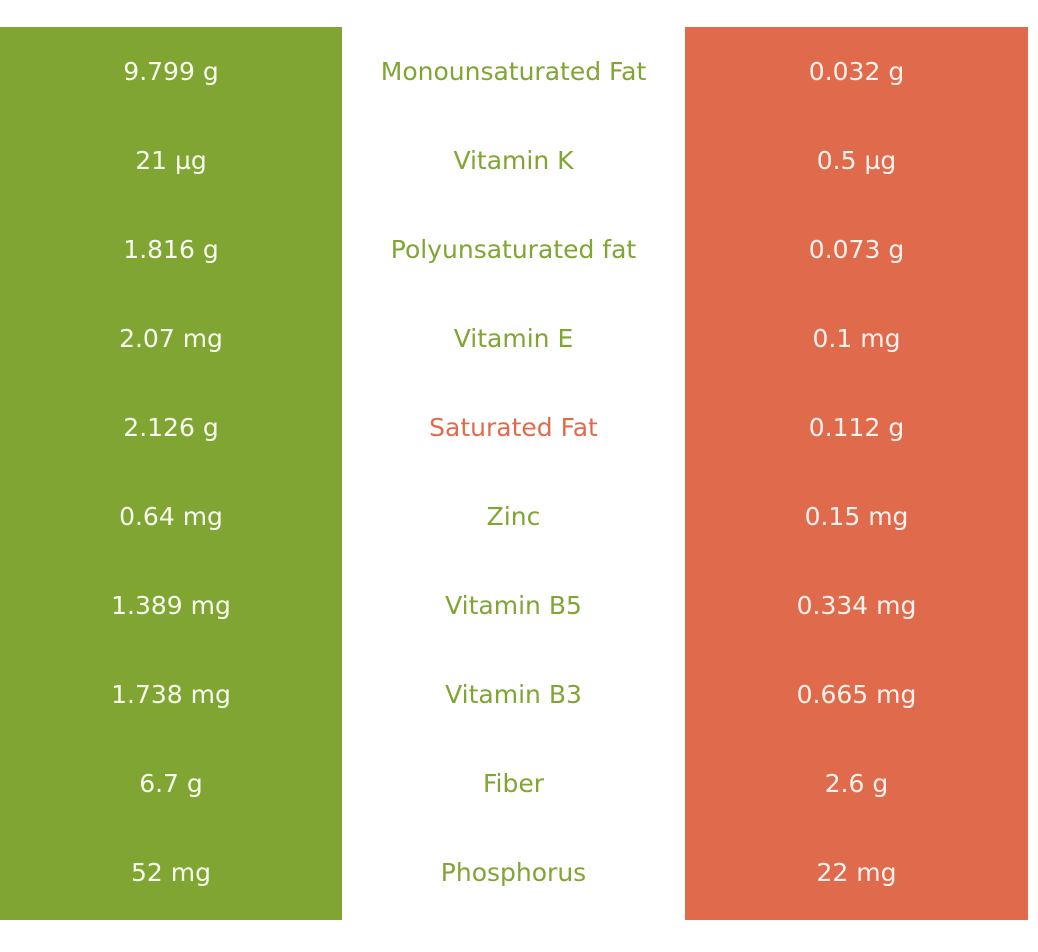 The height and width of the screenshot is (952, 1038). Describe the element at coordinates (513, 694) in the screenshot. I see `nutrient-label: Vitamin B3` at that location.